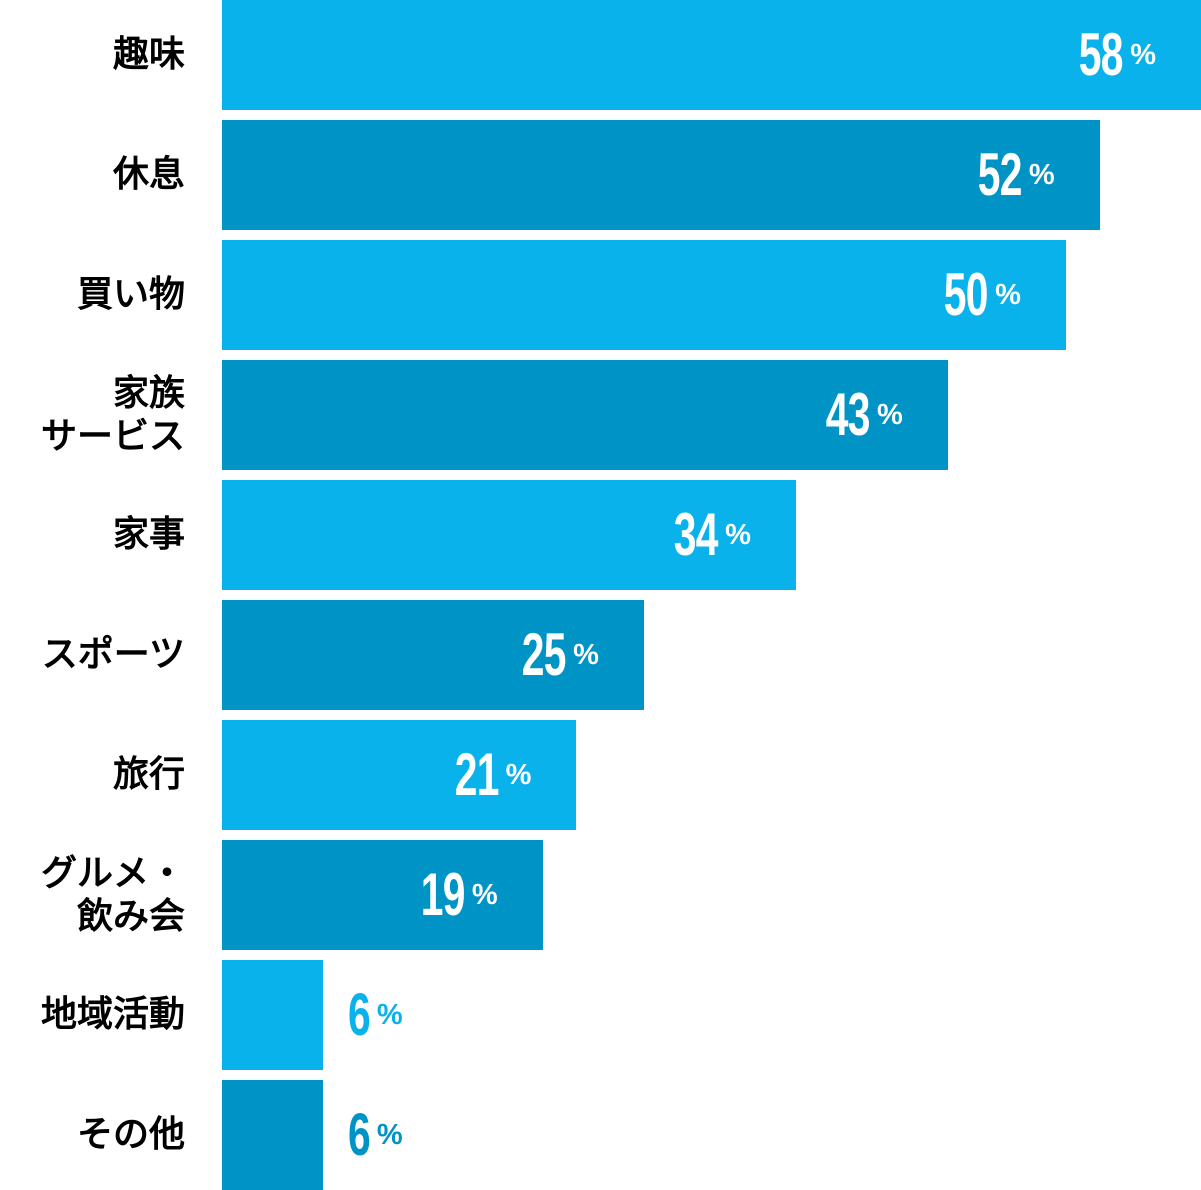 This screenshot has height=1190, width=1201. I want to click on bar-row-housework: 家事 34 %, so click(600, 535).